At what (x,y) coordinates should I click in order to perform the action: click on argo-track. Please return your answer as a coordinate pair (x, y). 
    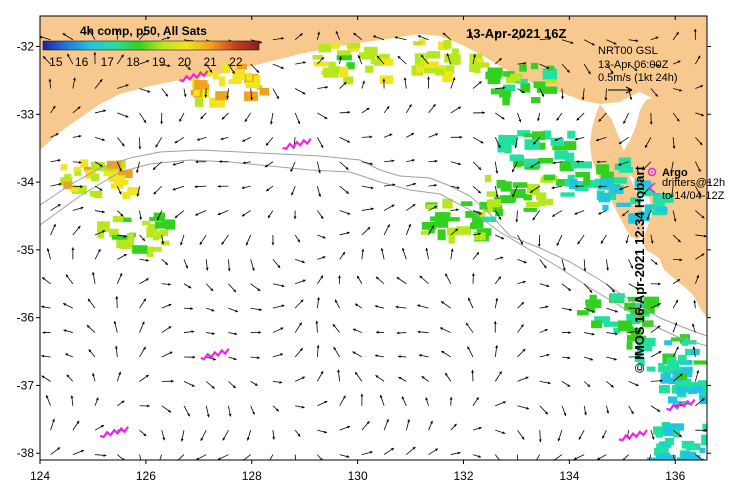
    Looking at the image, I should click on (633, 435).